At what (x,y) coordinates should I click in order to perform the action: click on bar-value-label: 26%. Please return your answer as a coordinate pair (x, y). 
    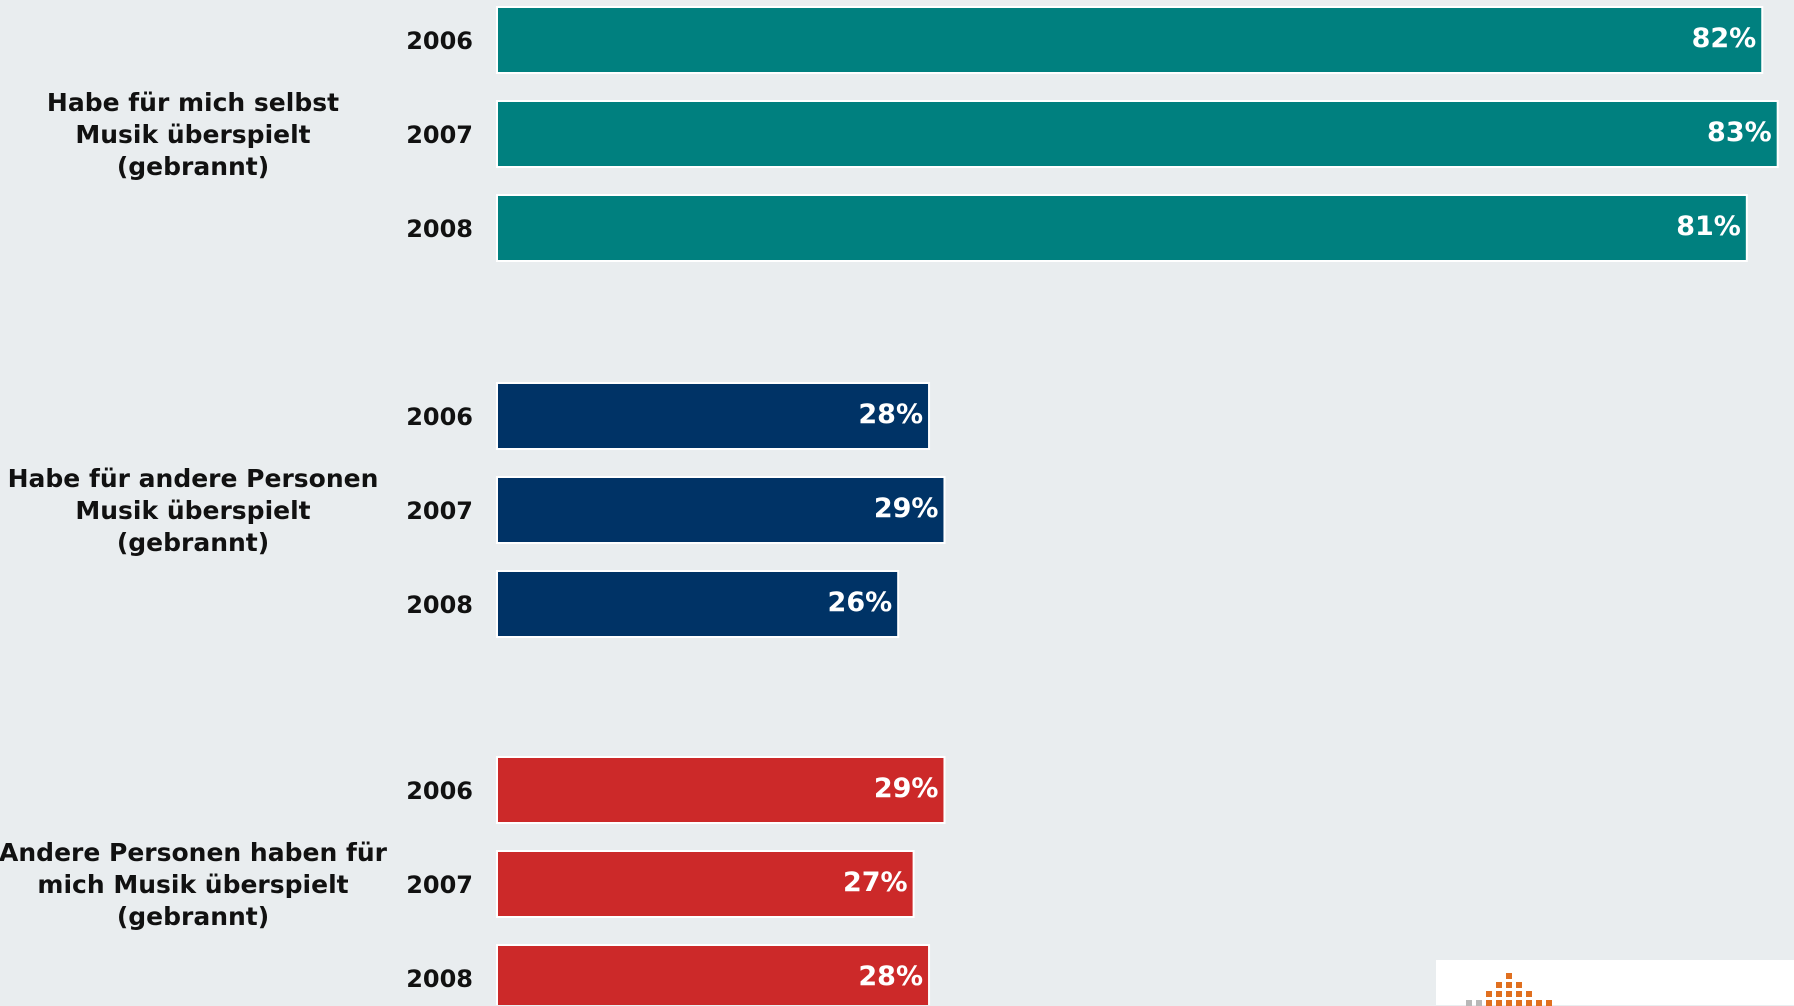
    Looking at the image, I should click on (860, 602).